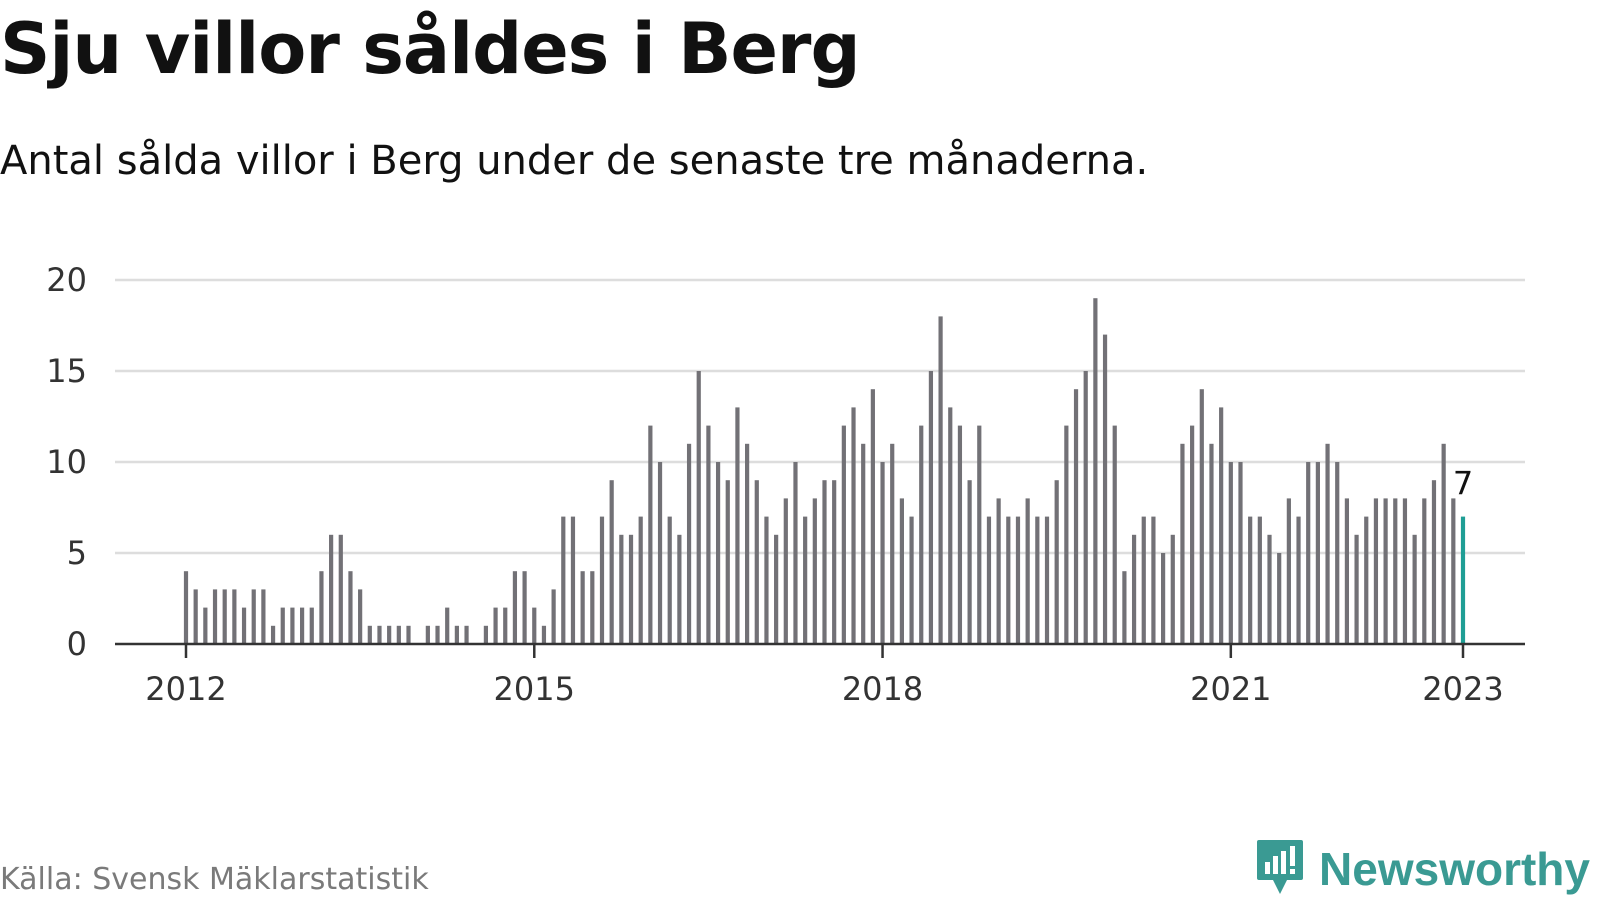 The width and height of the screenshot is (1600, 900). Describe the element at coordinates (824, 676) in the screenshot. I see `x-axis-ticks: 2012 2015 2018 2021 2023` at that location.